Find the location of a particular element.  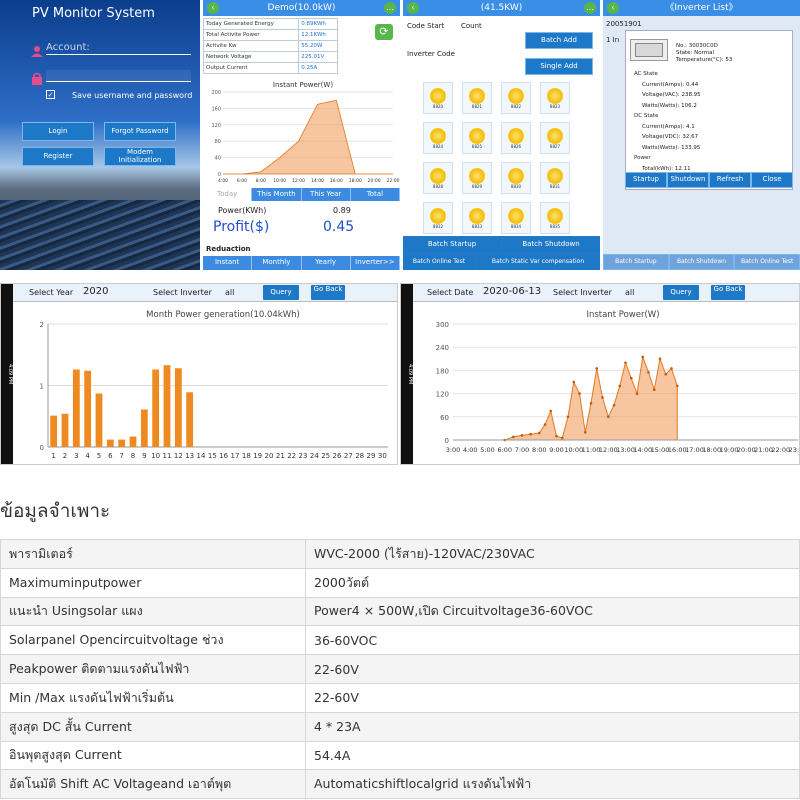

inverter-code: 8828 is located at coordinates (438, 186).